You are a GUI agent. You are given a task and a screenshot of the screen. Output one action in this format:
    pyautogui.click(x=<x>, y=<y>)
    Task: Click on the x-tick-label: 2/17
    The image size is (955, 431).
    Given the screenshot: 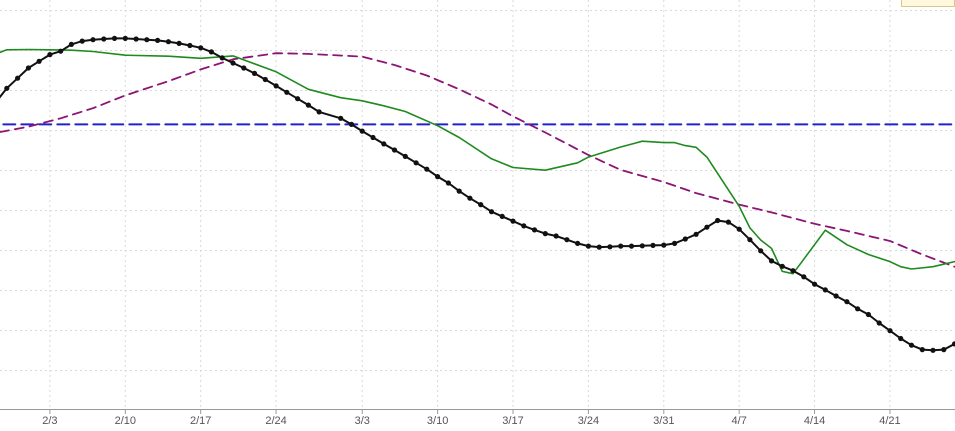 What is the action you would take?
    pyautogui.click(x=200, y=421)
    